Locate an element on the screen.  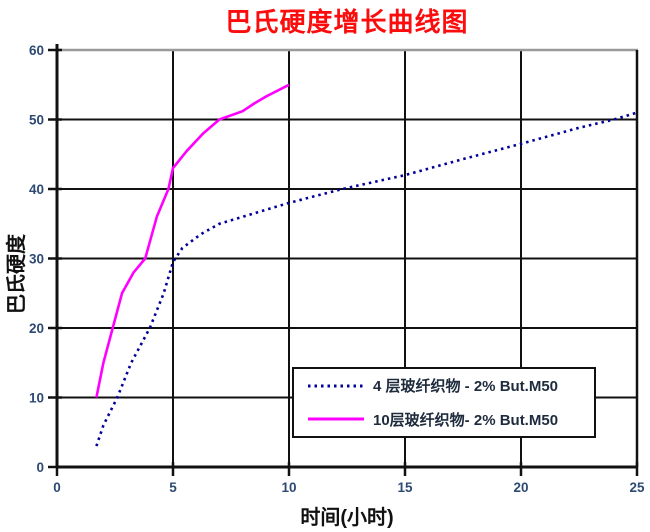
legend-item-series-1: 4 层玻纤织物 - 2% But.M50 is located at coordinates (450, 385).